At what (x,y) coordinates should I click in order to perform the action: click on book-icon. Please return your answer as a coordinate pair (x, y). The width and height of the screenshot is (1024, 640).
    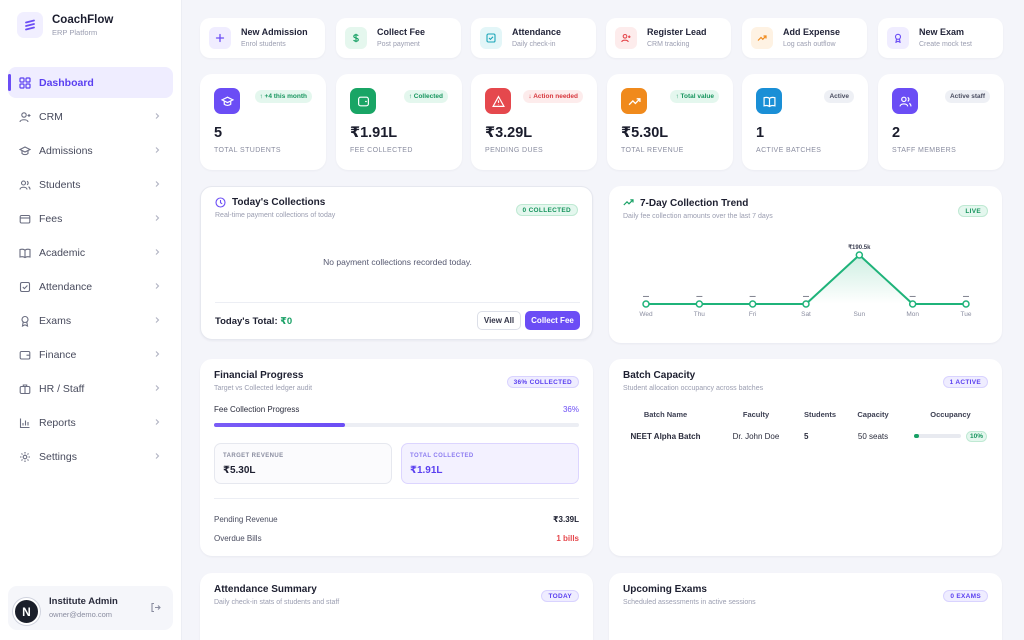
    Looking at the image, I should click on (25, 253).